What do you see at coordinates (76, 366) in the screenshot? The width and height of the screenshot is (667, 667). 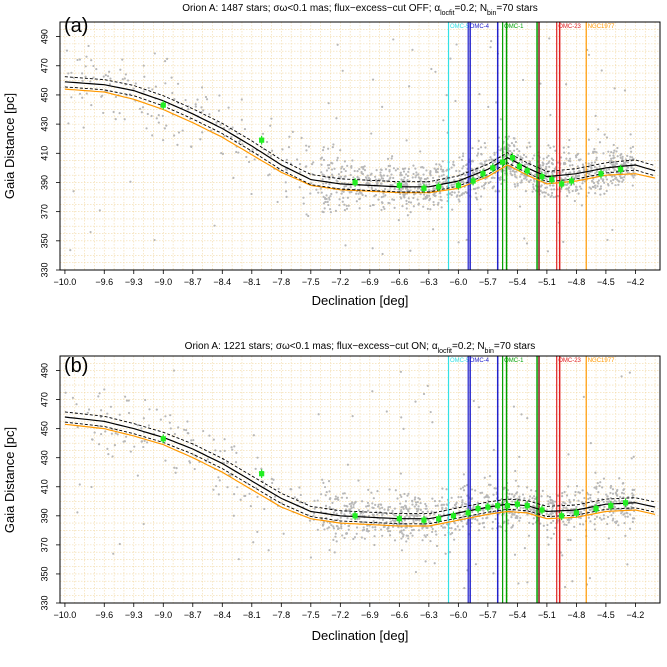 I see `panel-tag: (b)` at bounding box center [76, 366].